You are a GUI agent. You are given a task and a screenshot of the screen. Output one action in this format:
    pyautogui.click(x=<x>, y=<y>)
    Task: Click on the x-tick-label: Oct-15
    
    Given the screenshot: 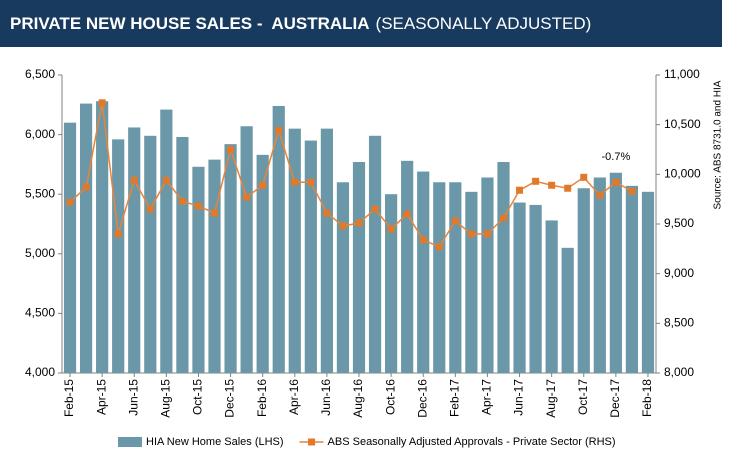 What is the action you would take?
    pyautogui.click(x=198, y=397)
    